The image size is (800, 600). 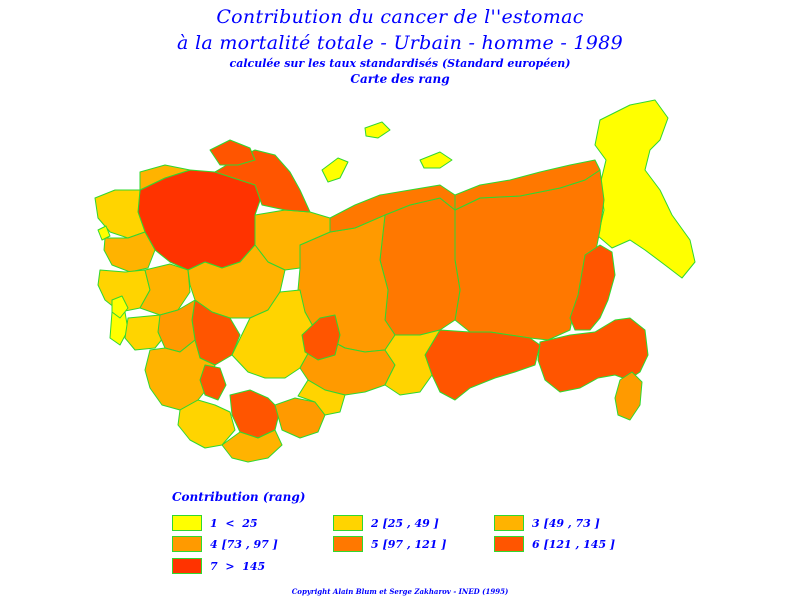 What do you see at coordinates (400, 17) in the screenshot?
I see `map-title-line1: Contribution du cancer de l''estomac` at bounding box center [400, 17].